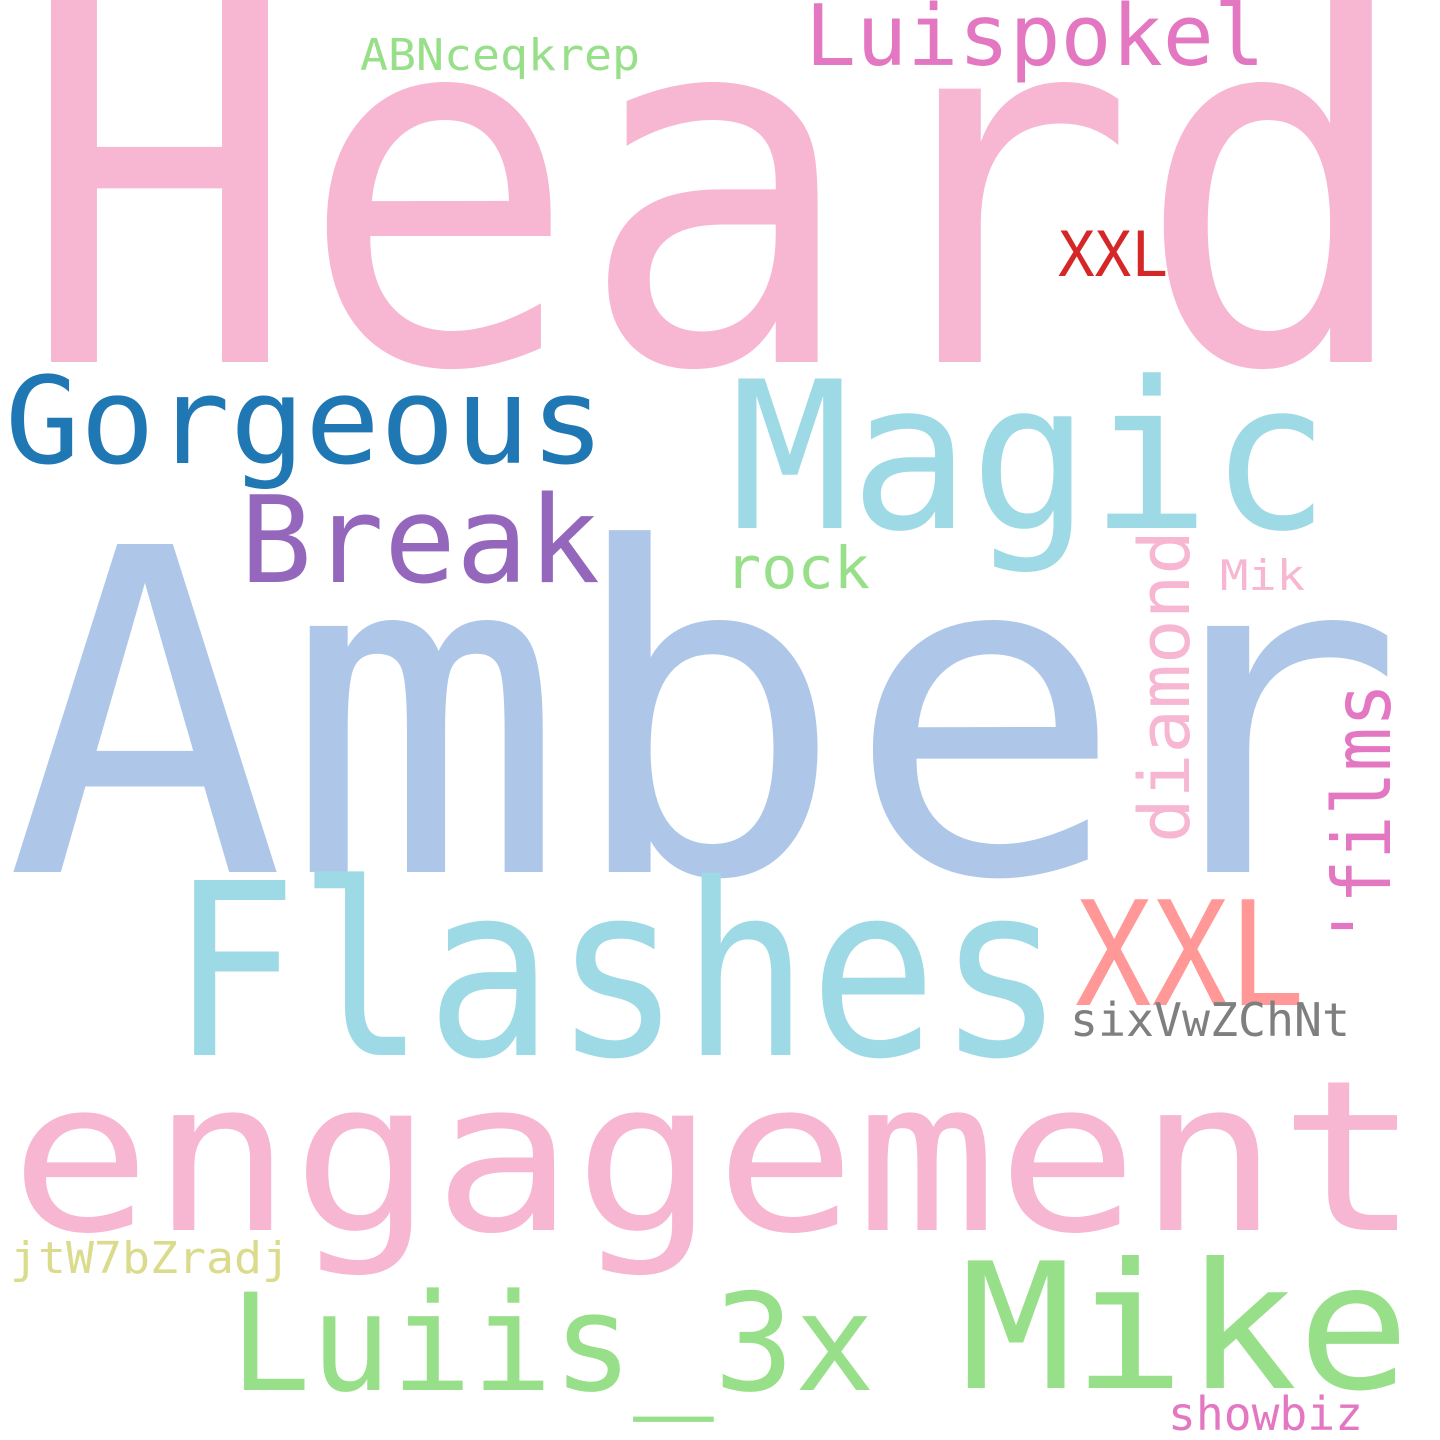  Describe the element at coordinates (617, 972) in the screenshot. I see `word-flashes: Flashes` at that location.